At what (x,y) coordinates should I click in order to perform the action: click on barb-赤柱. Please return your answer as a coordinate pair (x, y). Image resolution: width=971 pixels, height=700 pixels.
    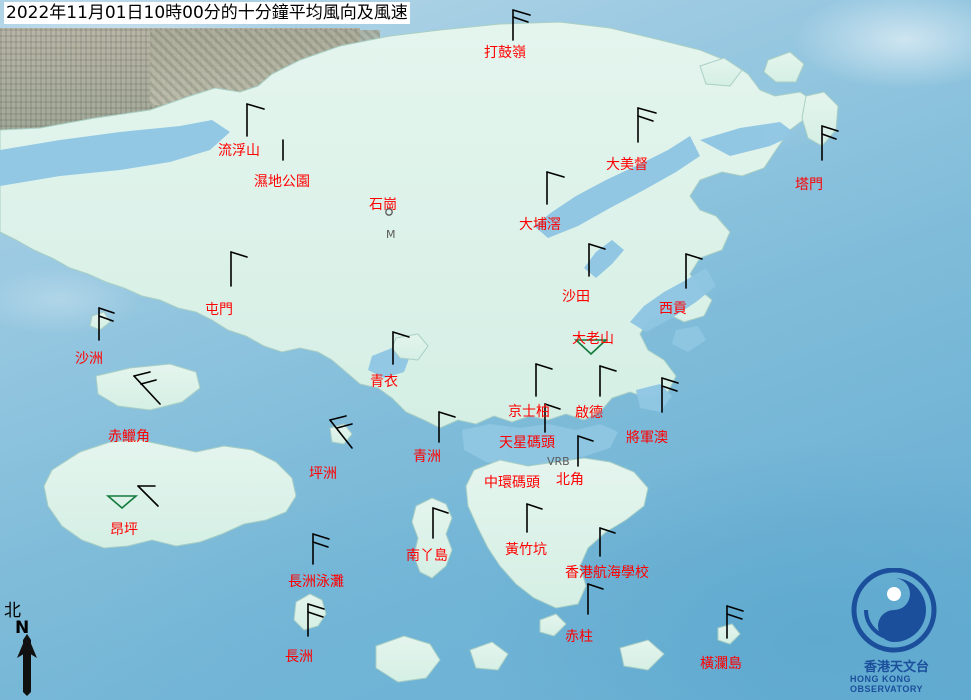
    Looking at the image, I should click on (595, 599).